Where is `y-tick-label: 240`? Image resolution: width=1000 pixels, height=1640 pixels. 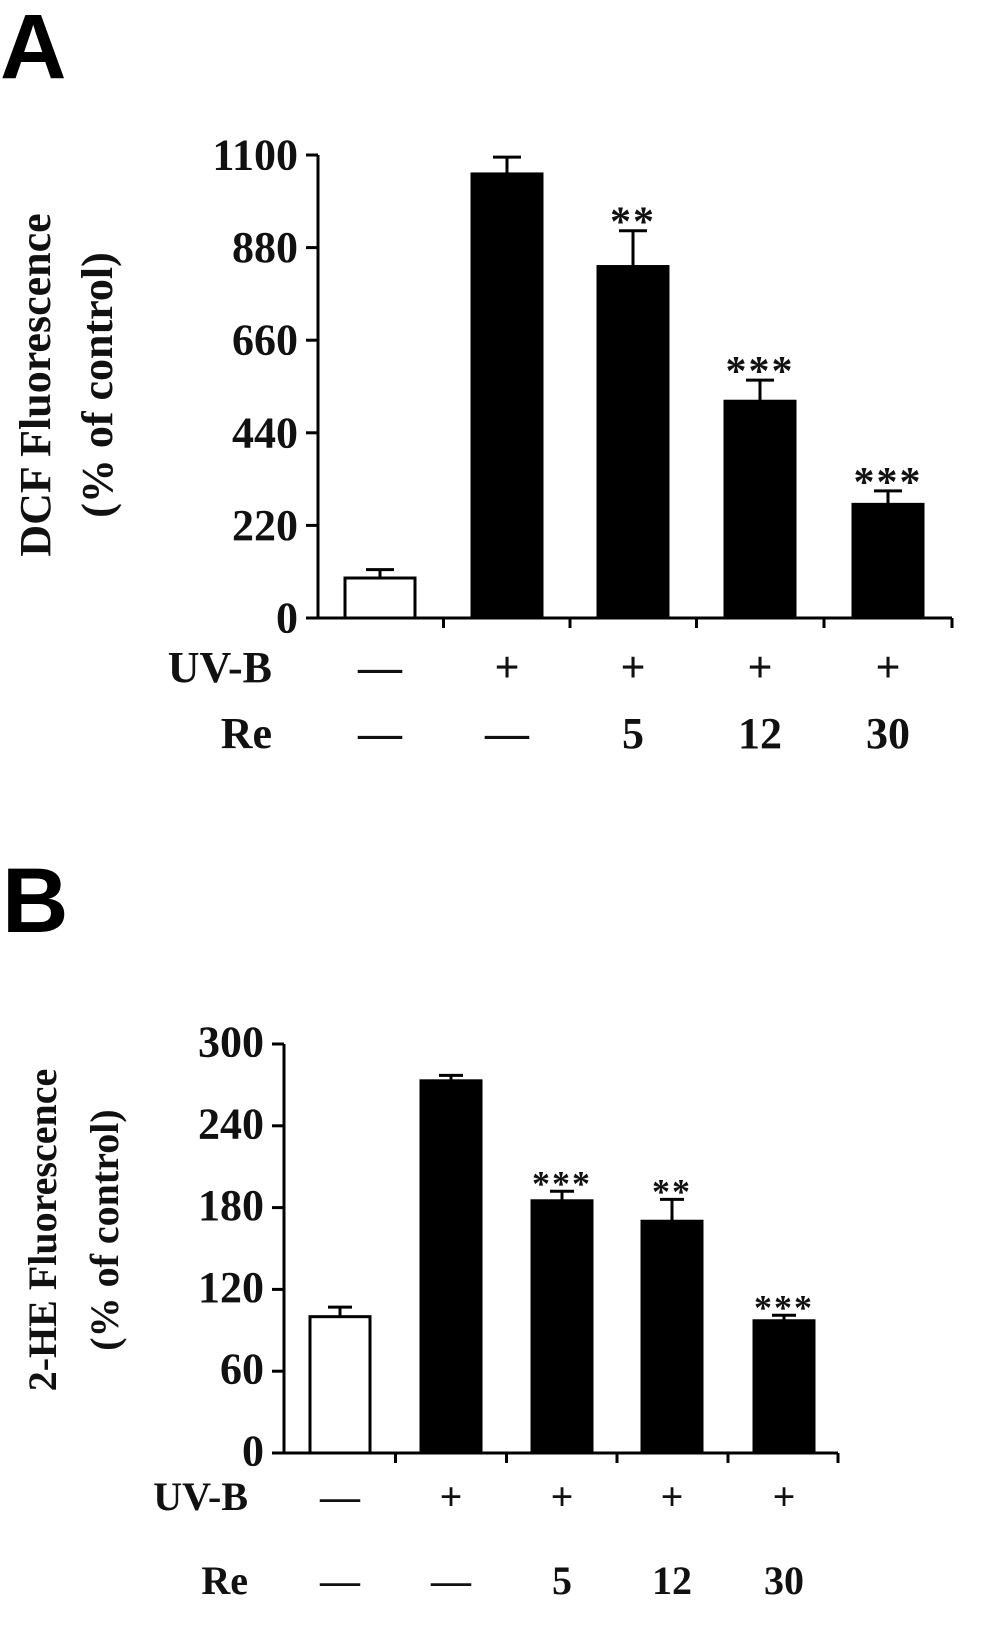 y-tick-label: 240 is located at coordinates (231, 1123).